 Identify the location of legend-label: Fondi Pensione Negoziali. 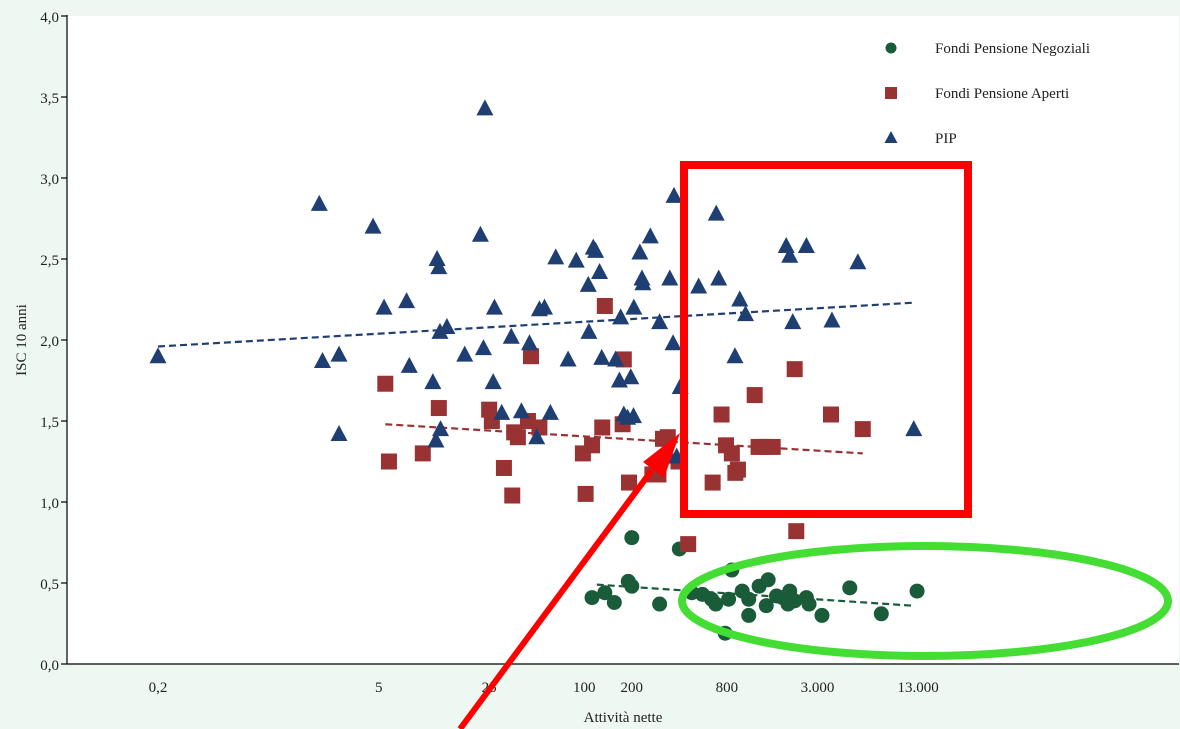
(1012, 49).